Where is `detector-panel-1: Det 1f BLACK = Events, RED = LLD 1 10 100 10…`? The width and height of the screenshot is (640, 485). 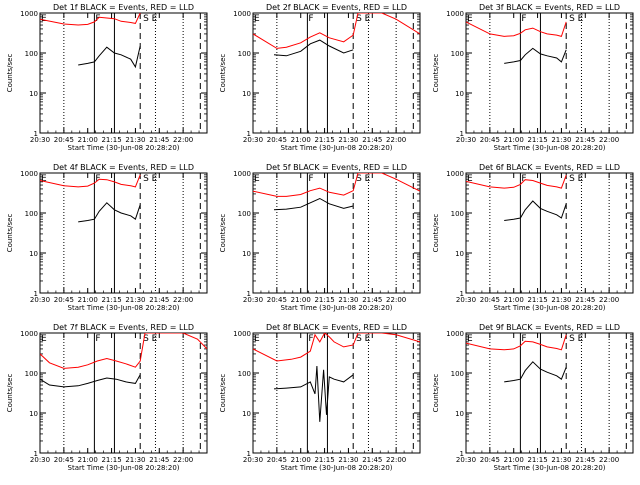
detector-panel-1: Det 1f BLACK = Events, RED = LLD 1 10 100 10… is located at coordinates (107, 77).